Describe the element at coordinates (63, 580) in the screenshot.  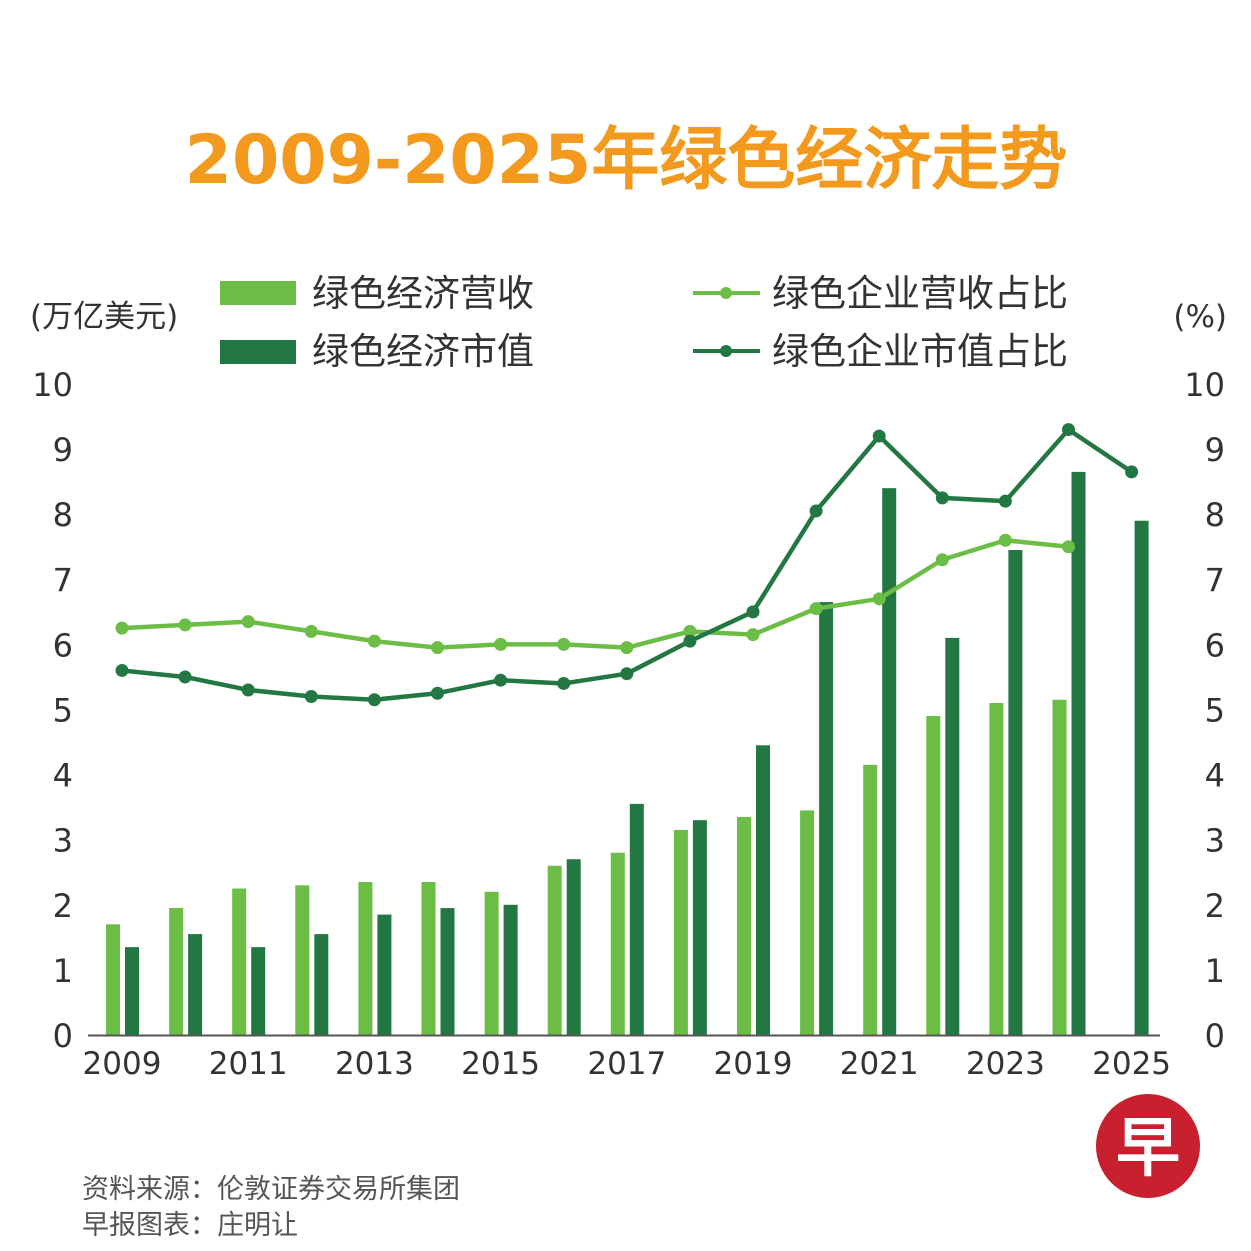
I see `left-y-tick-label: 7` at that location.